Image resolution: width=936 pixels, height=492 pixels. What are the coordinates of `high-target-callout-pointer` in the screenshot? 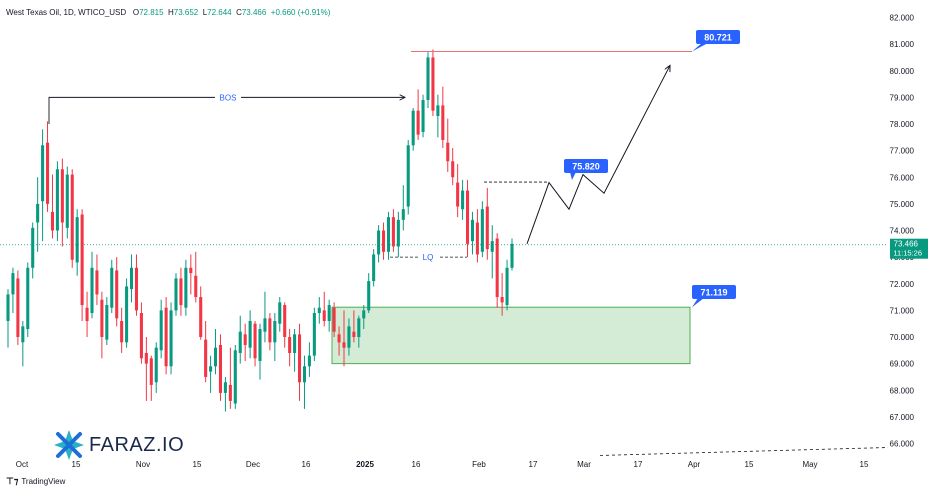 It's located at (700, 47).